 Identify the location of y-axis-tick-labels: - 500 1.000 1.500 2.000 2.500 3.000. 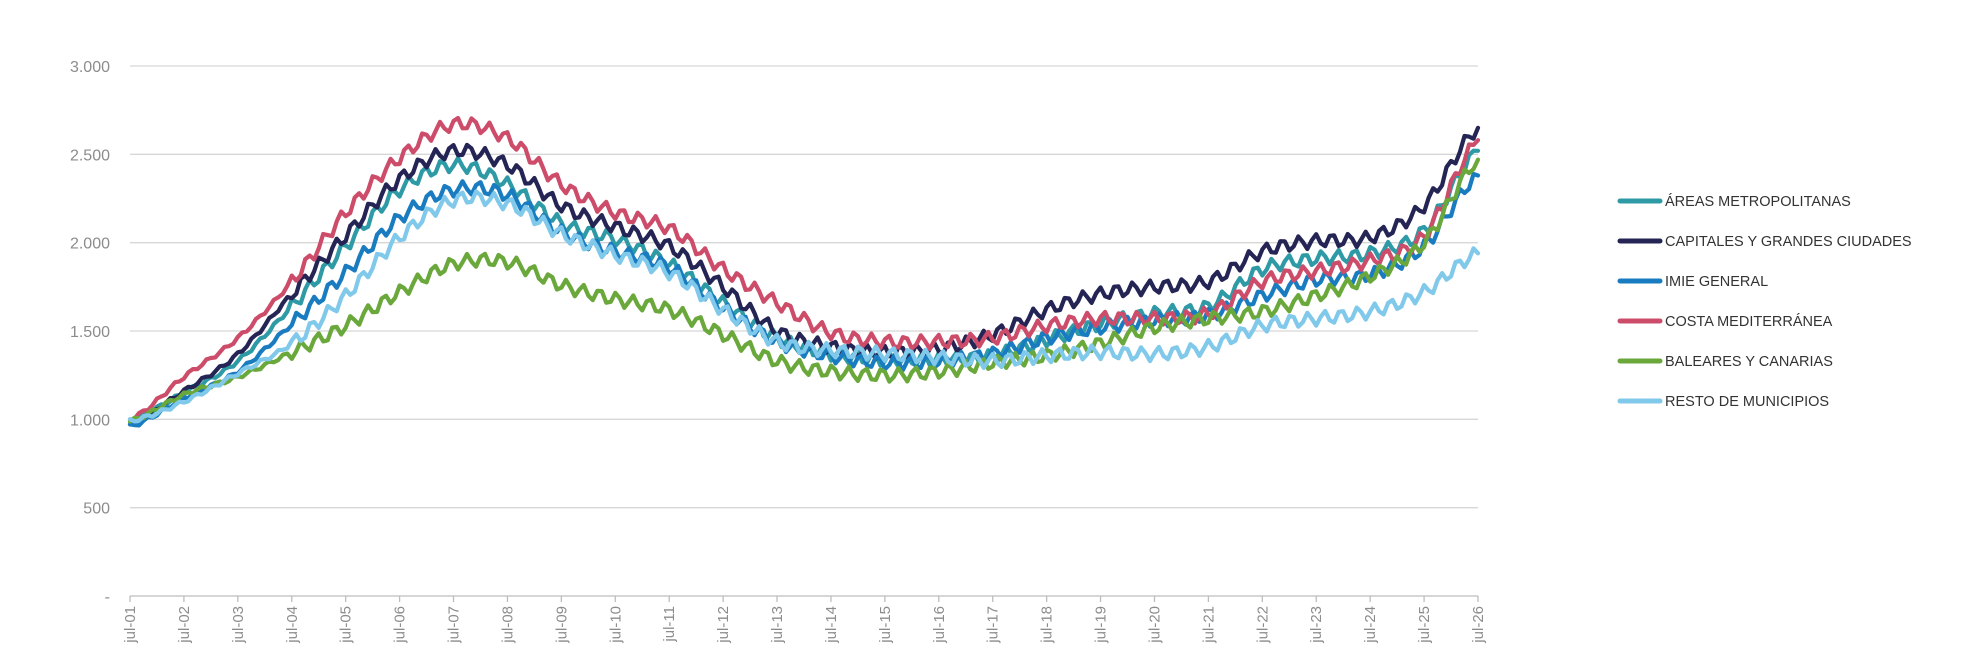
(90, 332).